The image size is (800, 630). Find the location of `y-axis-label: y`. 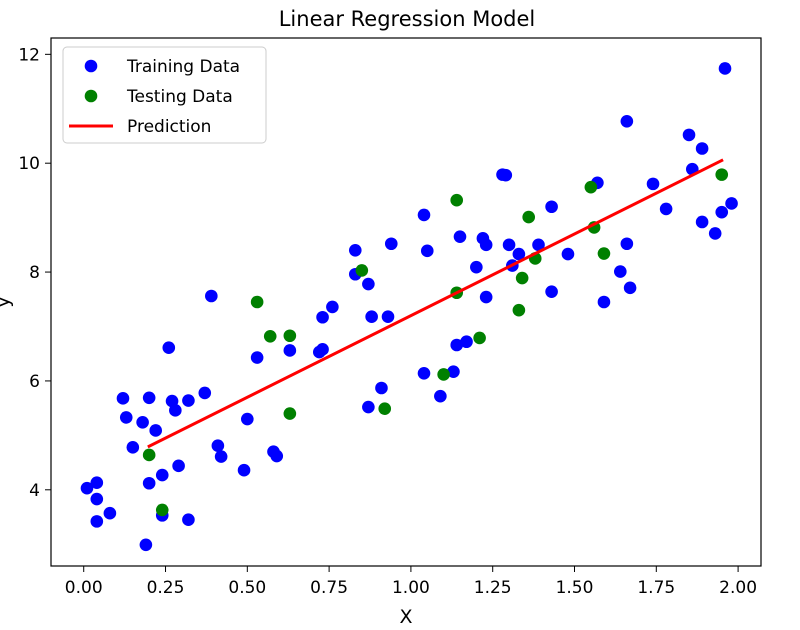

y-axis-label: y is located at coordinates (7, 301).